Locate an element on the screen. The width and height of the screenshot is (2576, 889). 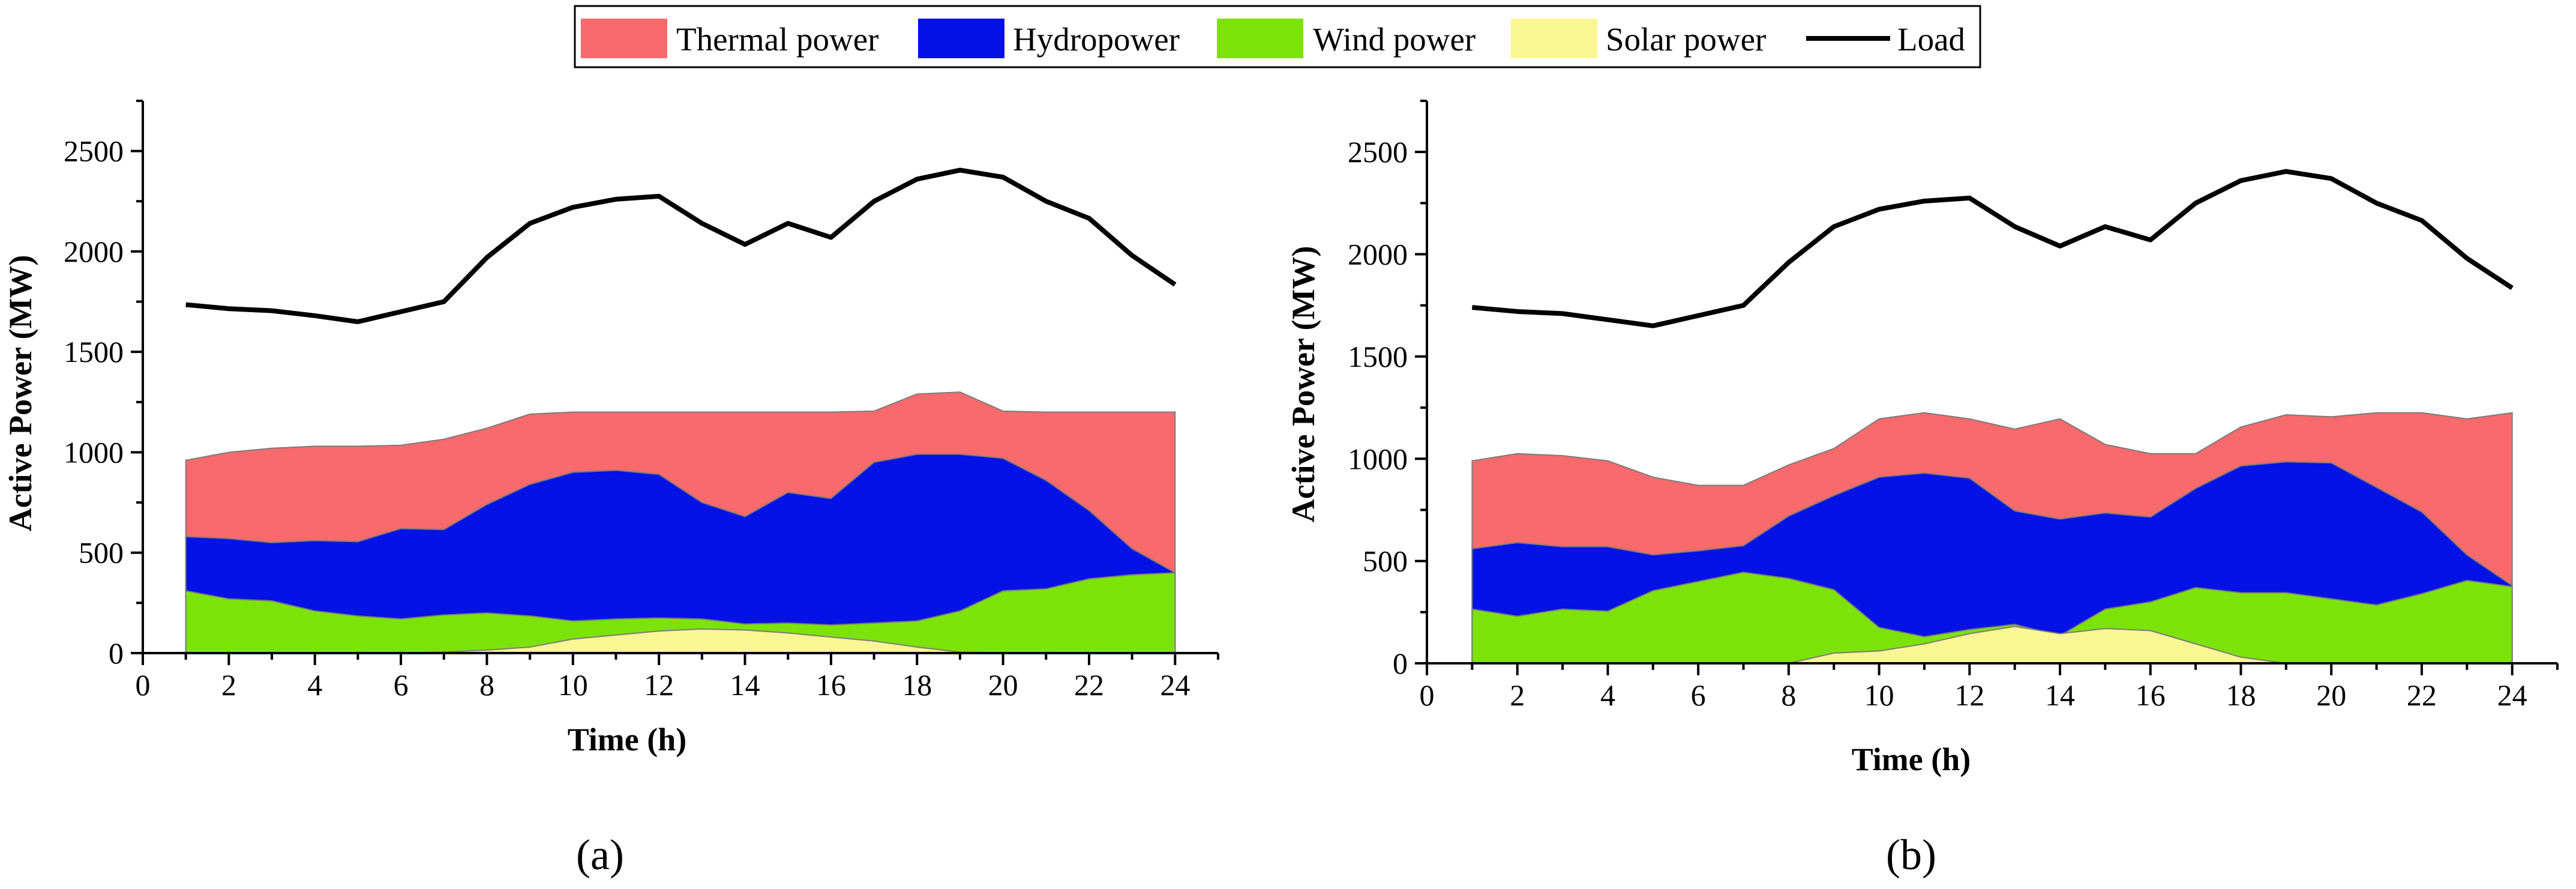
panel-a-xtick-label: 16 is located at coordinates (831, 685).